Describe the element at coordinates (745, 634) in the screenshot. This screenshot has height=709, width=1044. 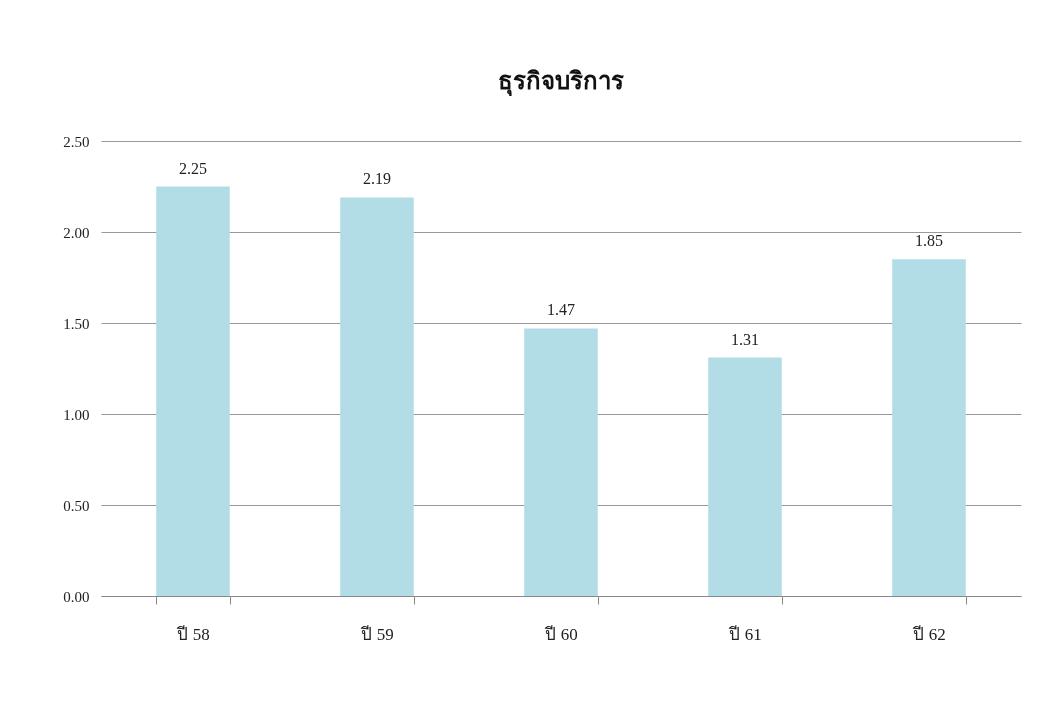
I see `x-tick-label: ปี 61` at that location.